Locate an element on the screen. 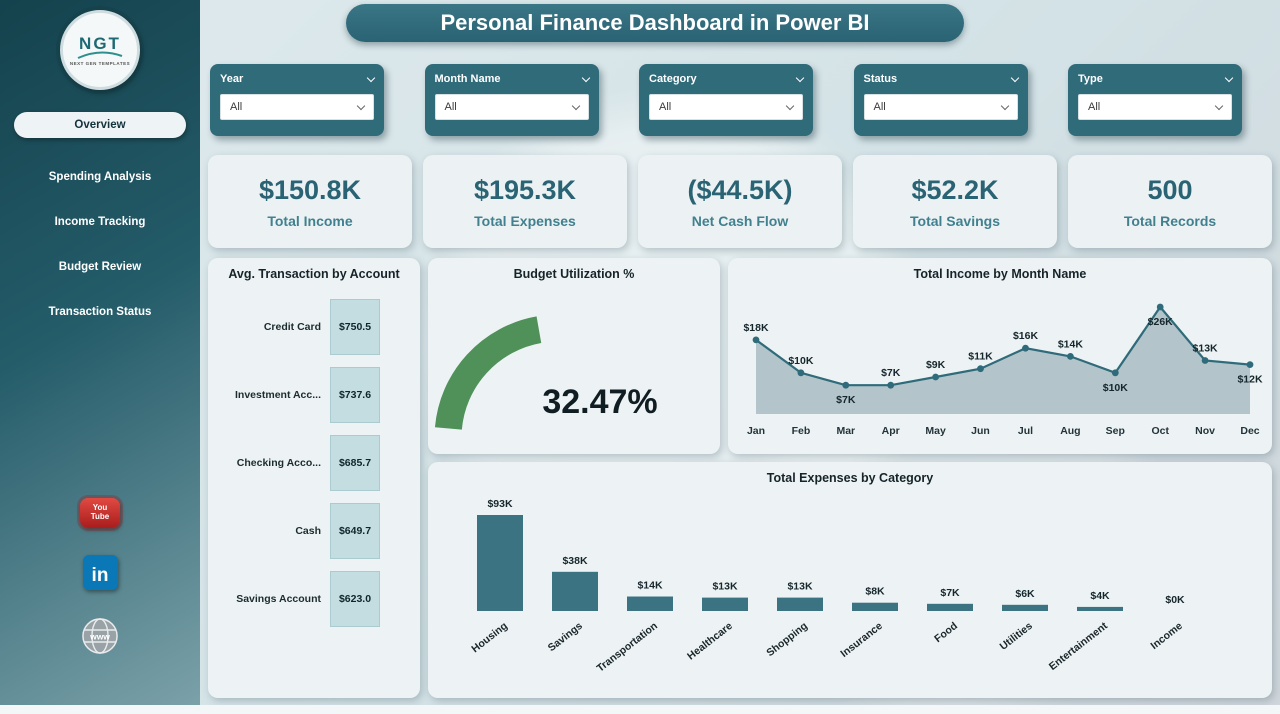 This screenshot has width=1280, height=714. kpi-total-records: 500 Total Records is located at coordinates (1170, 201).